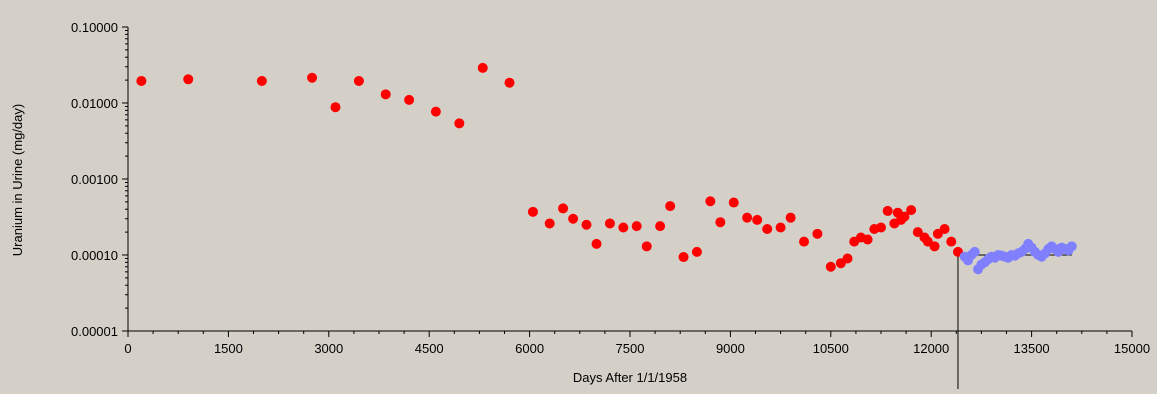  I want to click on x-tick-label: 13500, so click(1032, 348).